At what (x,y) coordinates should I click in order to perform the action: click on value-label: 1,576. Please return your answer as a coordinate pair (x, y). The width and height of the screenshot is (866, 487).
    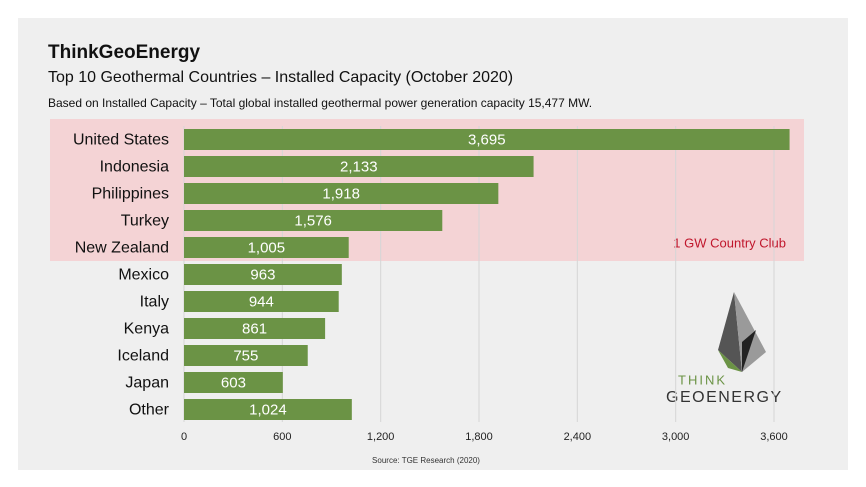
    Looking at the image, I should click on (313, 220).